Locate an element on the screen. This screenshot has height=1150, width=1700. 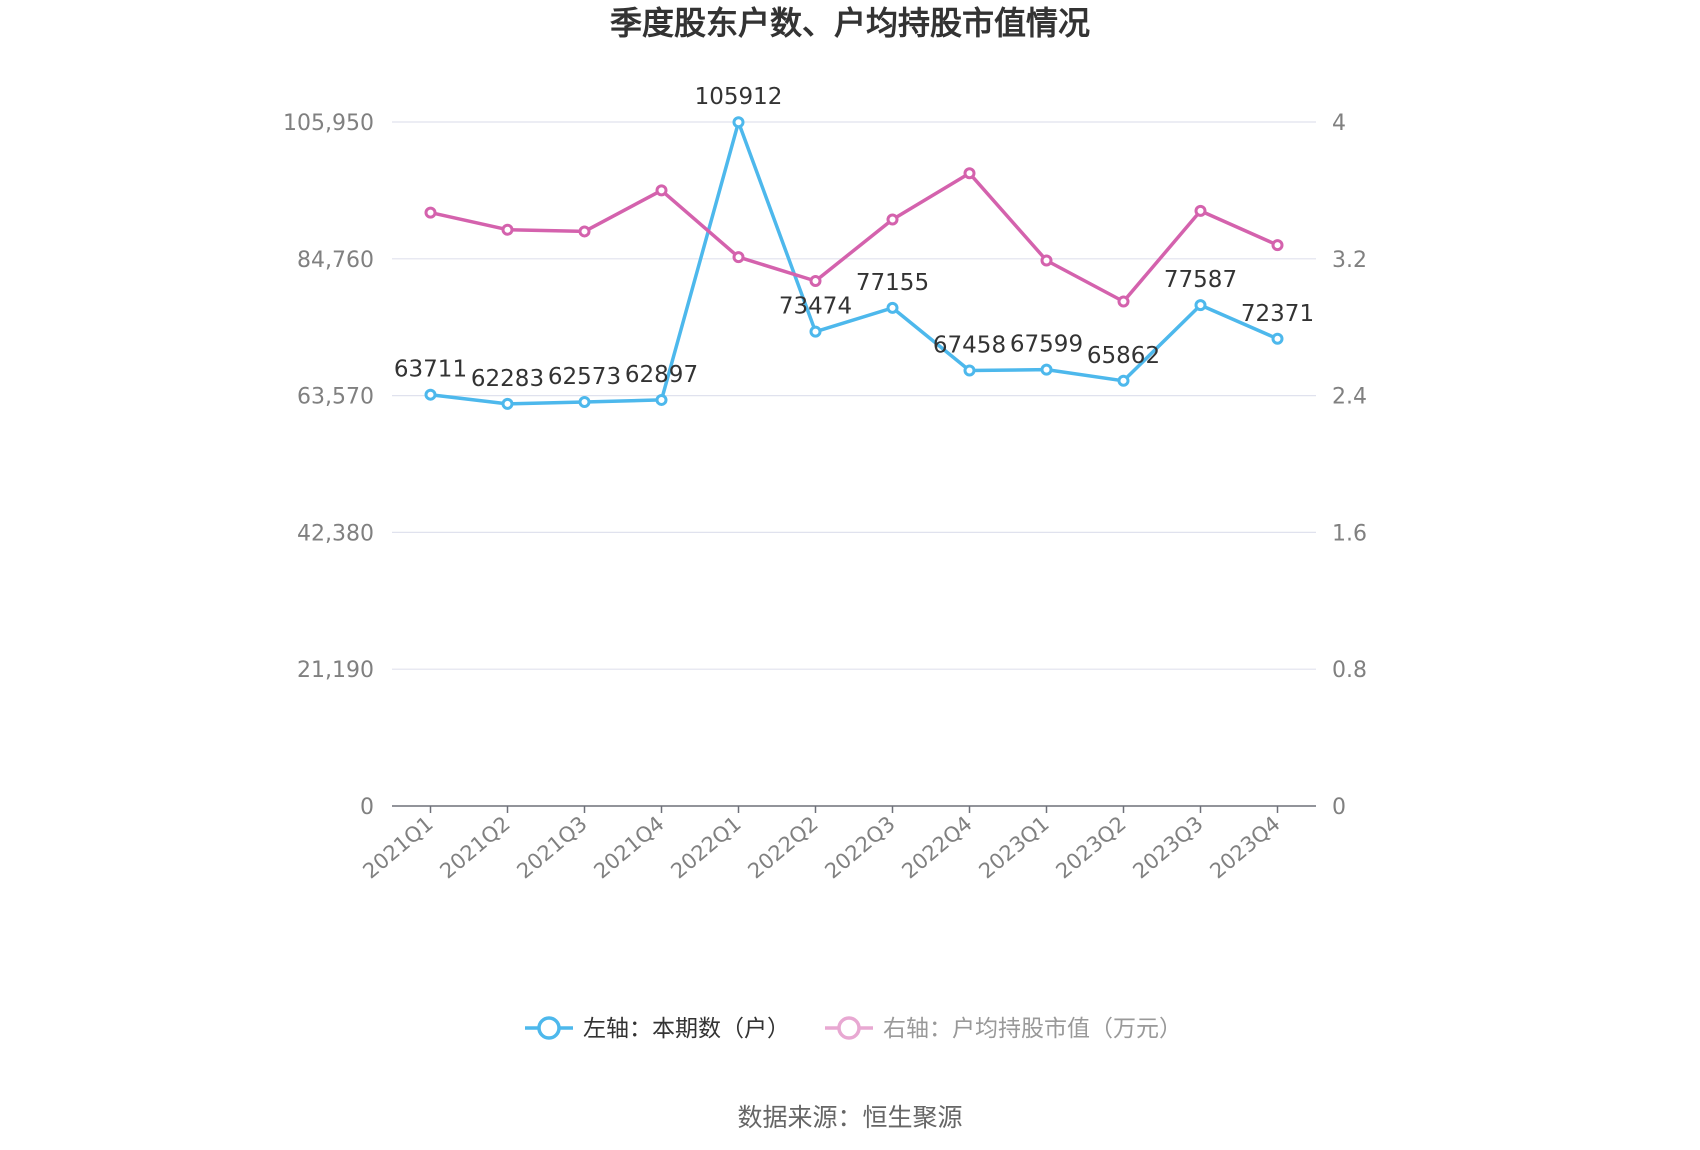
legend: 左轴：本期数（户） 右轴：户均持股市值（万元） is located at coordinates (853, 1029).